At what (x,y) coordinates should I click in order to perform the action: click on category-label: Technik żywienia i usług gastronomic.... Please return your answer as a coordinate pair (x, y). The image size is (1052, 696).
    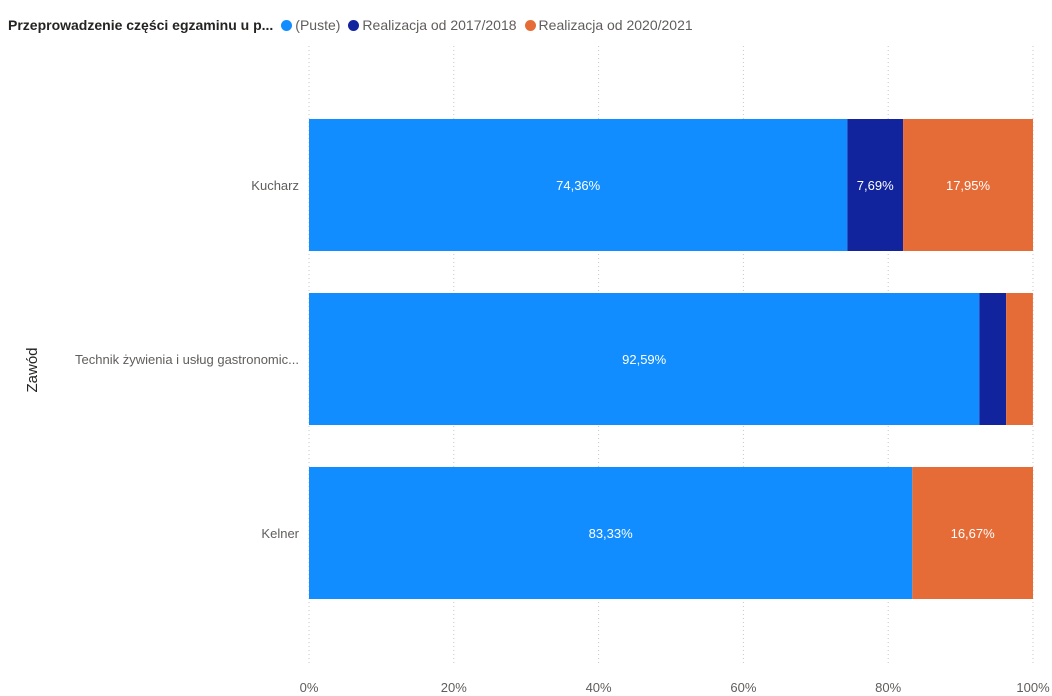
    Looking at the image, I should click on (187, 359).